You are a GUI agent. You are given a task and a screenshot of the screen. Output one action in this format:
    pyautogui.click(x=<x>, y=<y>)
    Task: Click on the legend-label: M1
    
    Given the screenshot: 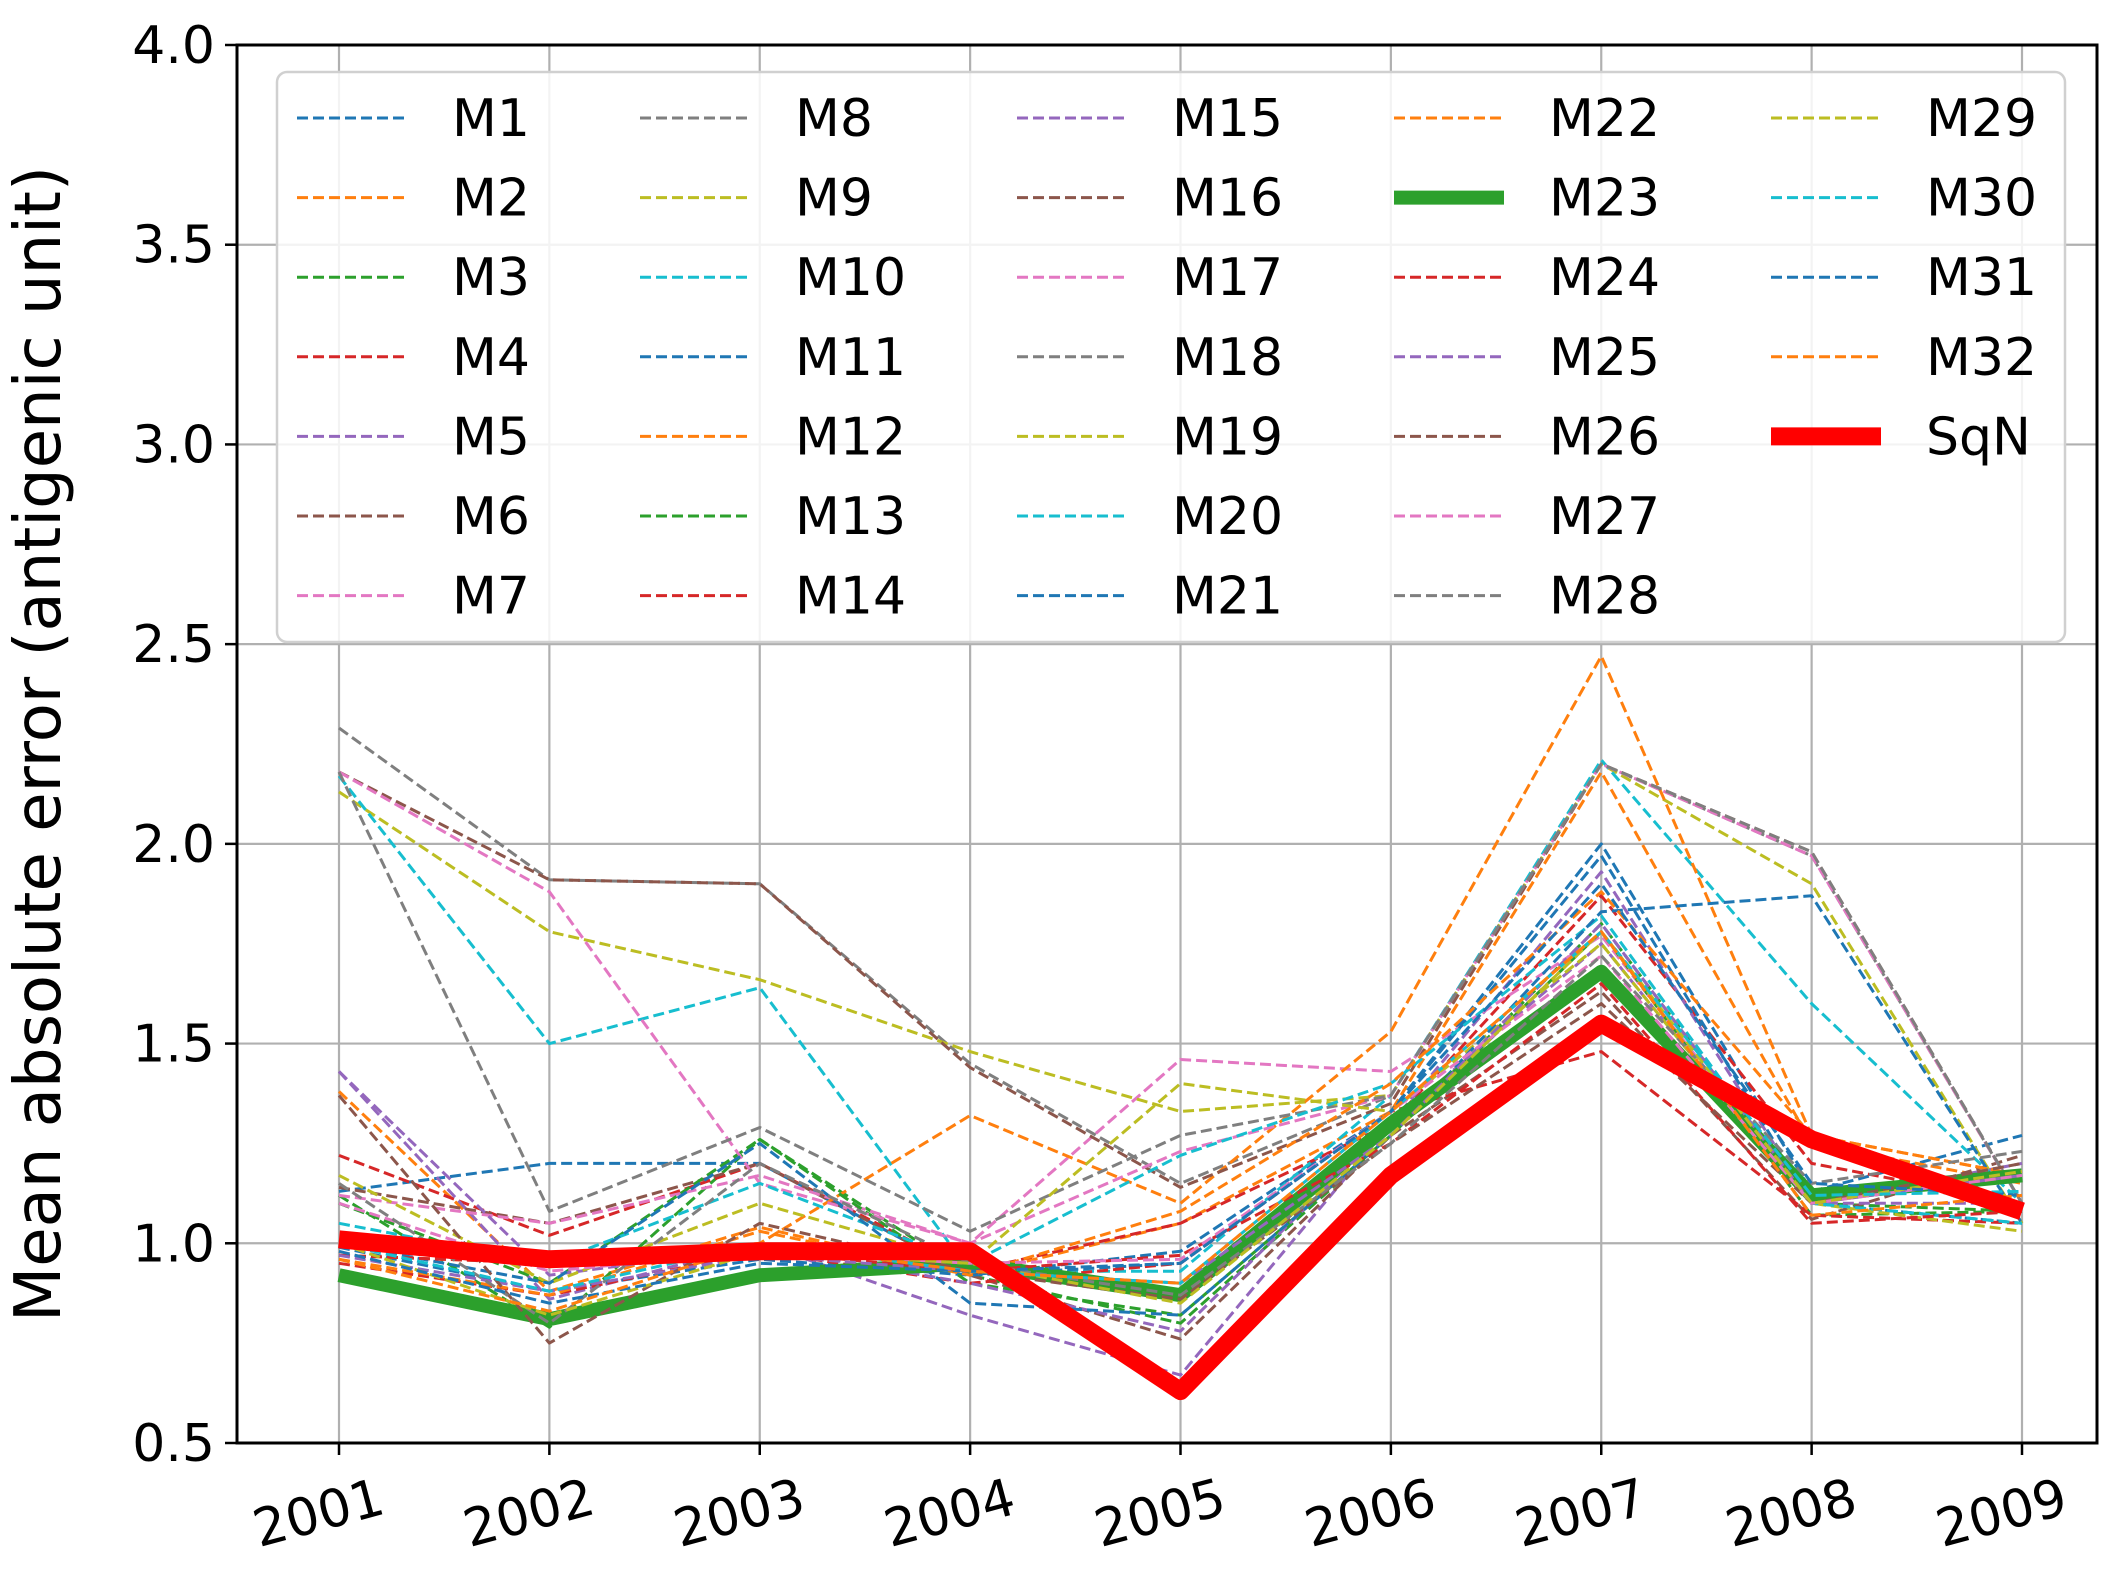 What is the action you would take?
    pyautogui.click(x=491, y=119)
    